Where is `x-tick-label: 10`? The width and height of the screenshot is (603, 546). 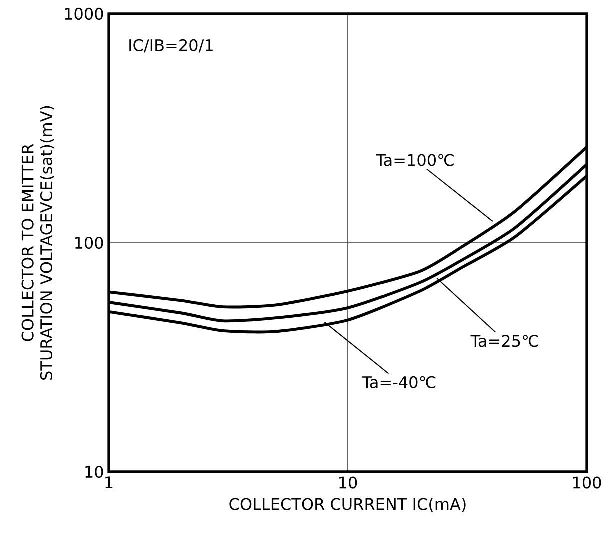
x-tick-label: 10 is located at coordinates (349, 482).